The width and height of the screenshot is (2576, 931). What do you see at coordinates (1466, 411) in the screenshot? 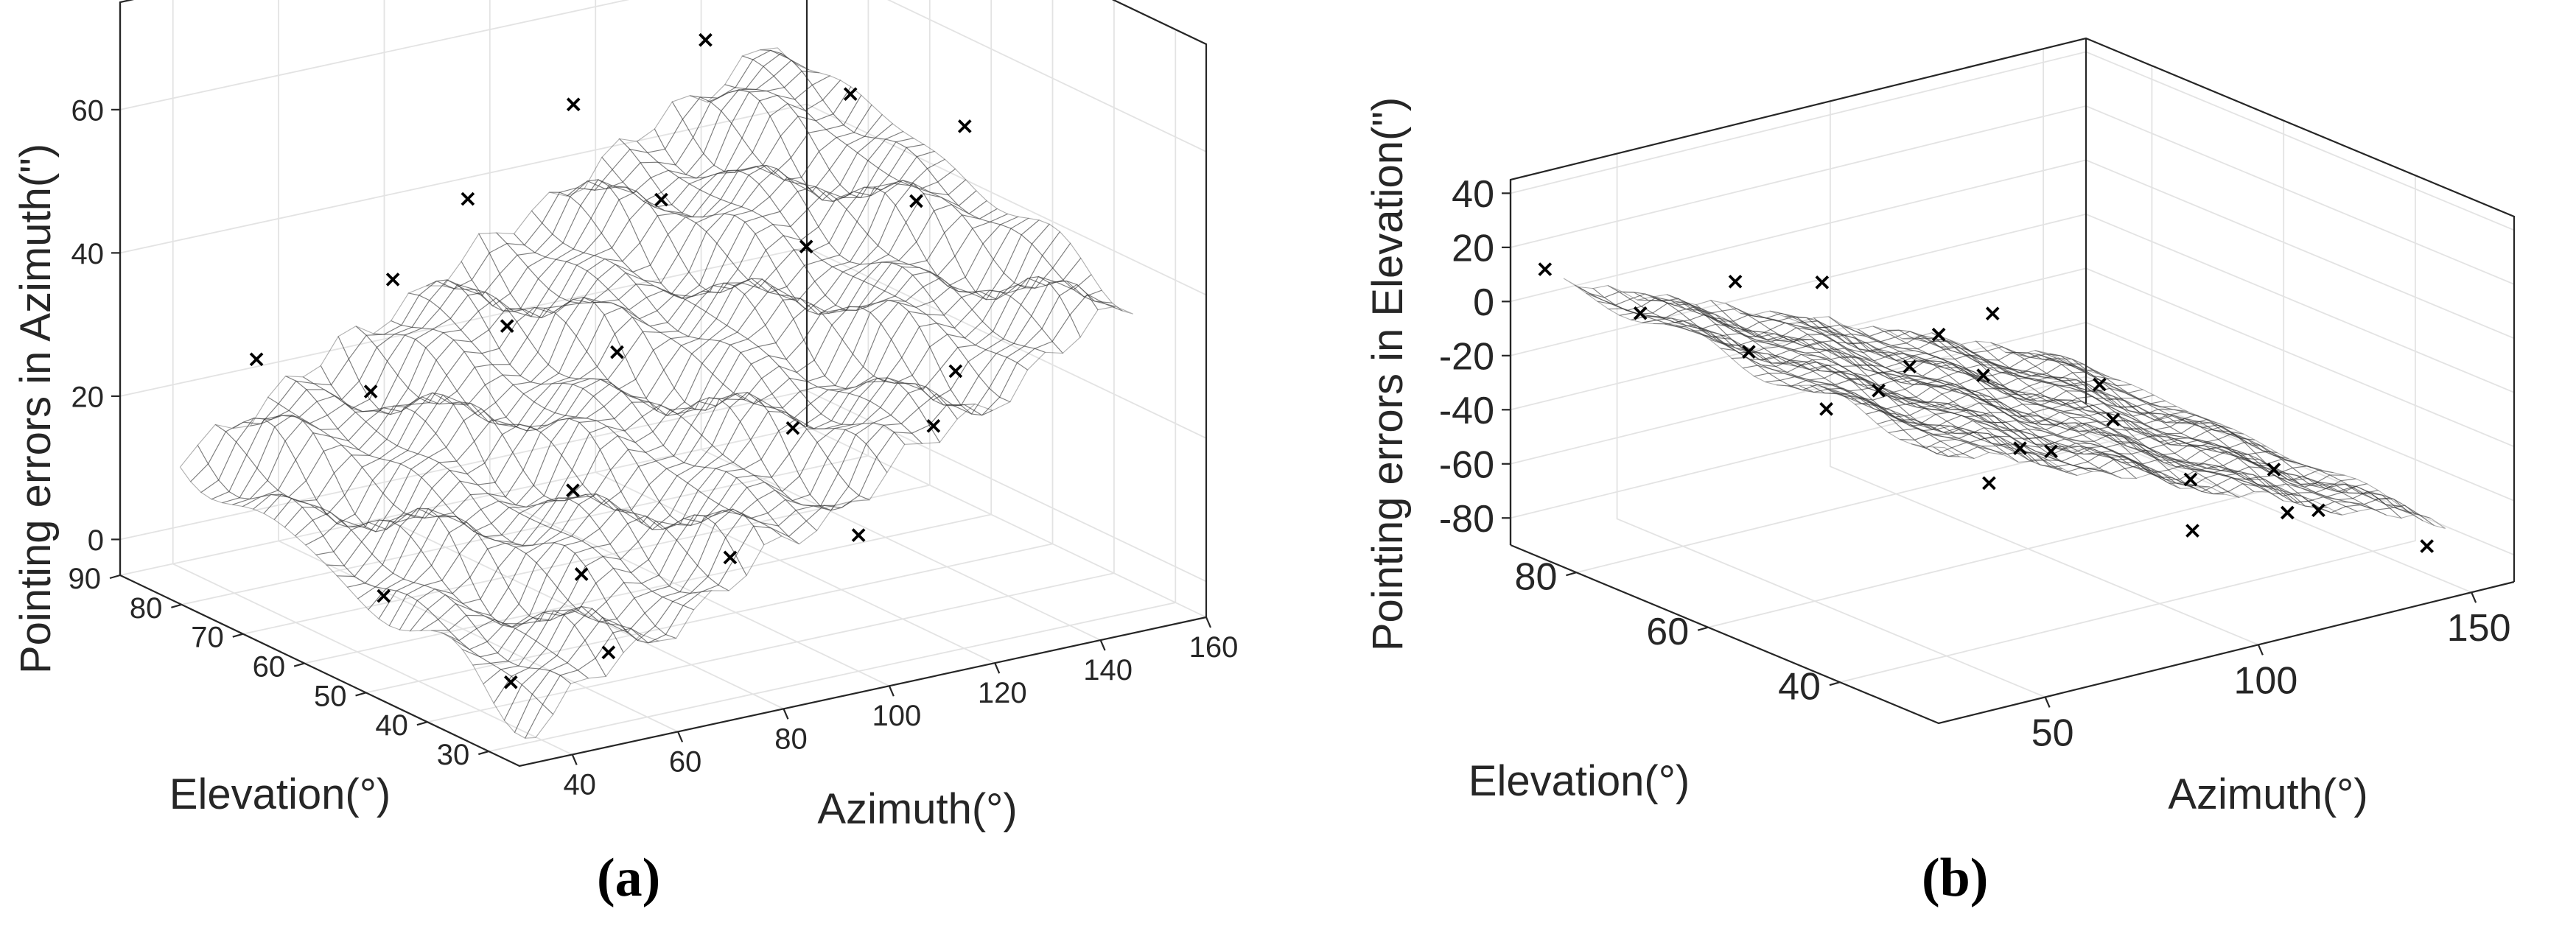
I see `z-tick-label: -40` at bounding box center [1466, 411].